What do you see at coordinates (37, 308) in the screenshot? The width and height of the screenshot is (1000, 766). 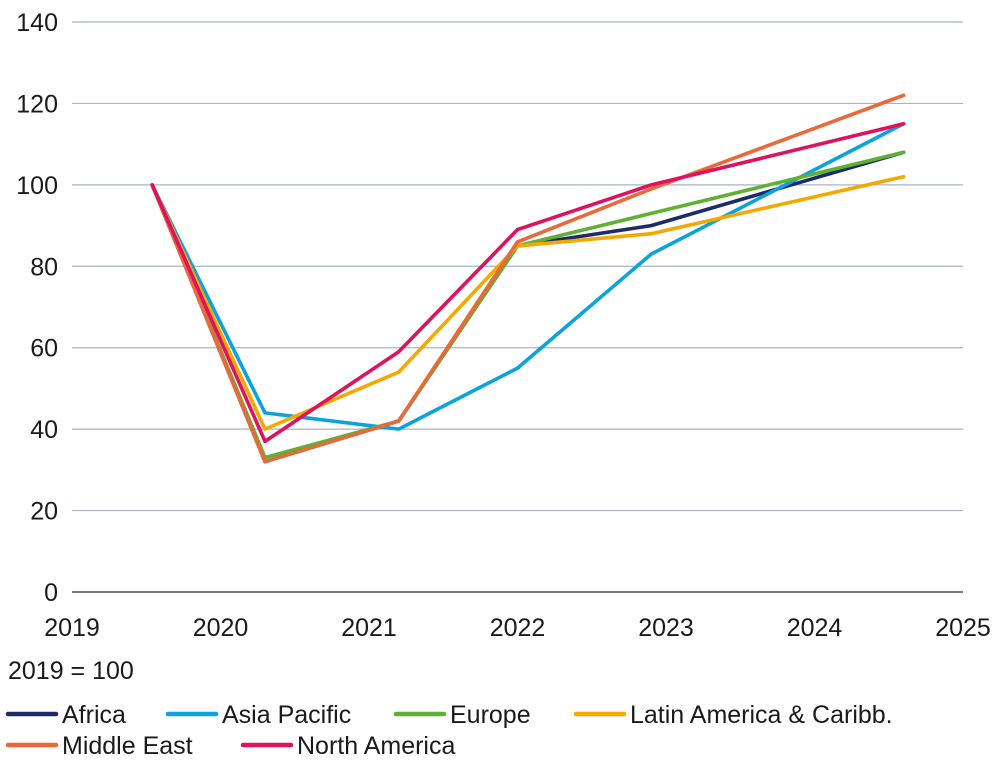 I see `y-axis-tick-labels: 0 20 40 60 80 100 120 140` at bounding box center [37, 308].